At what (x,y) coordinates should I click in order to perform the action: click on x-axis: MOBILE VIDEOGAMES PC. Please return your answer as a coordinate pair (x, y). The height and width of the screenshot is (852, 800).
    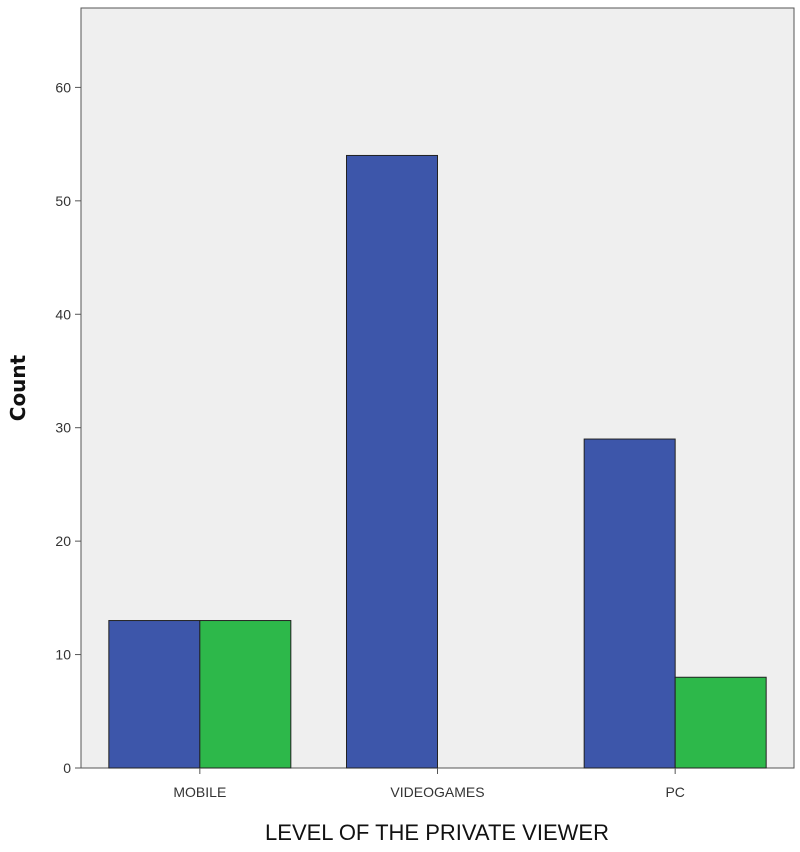
    Looking at the image, I should click on (429, 784).